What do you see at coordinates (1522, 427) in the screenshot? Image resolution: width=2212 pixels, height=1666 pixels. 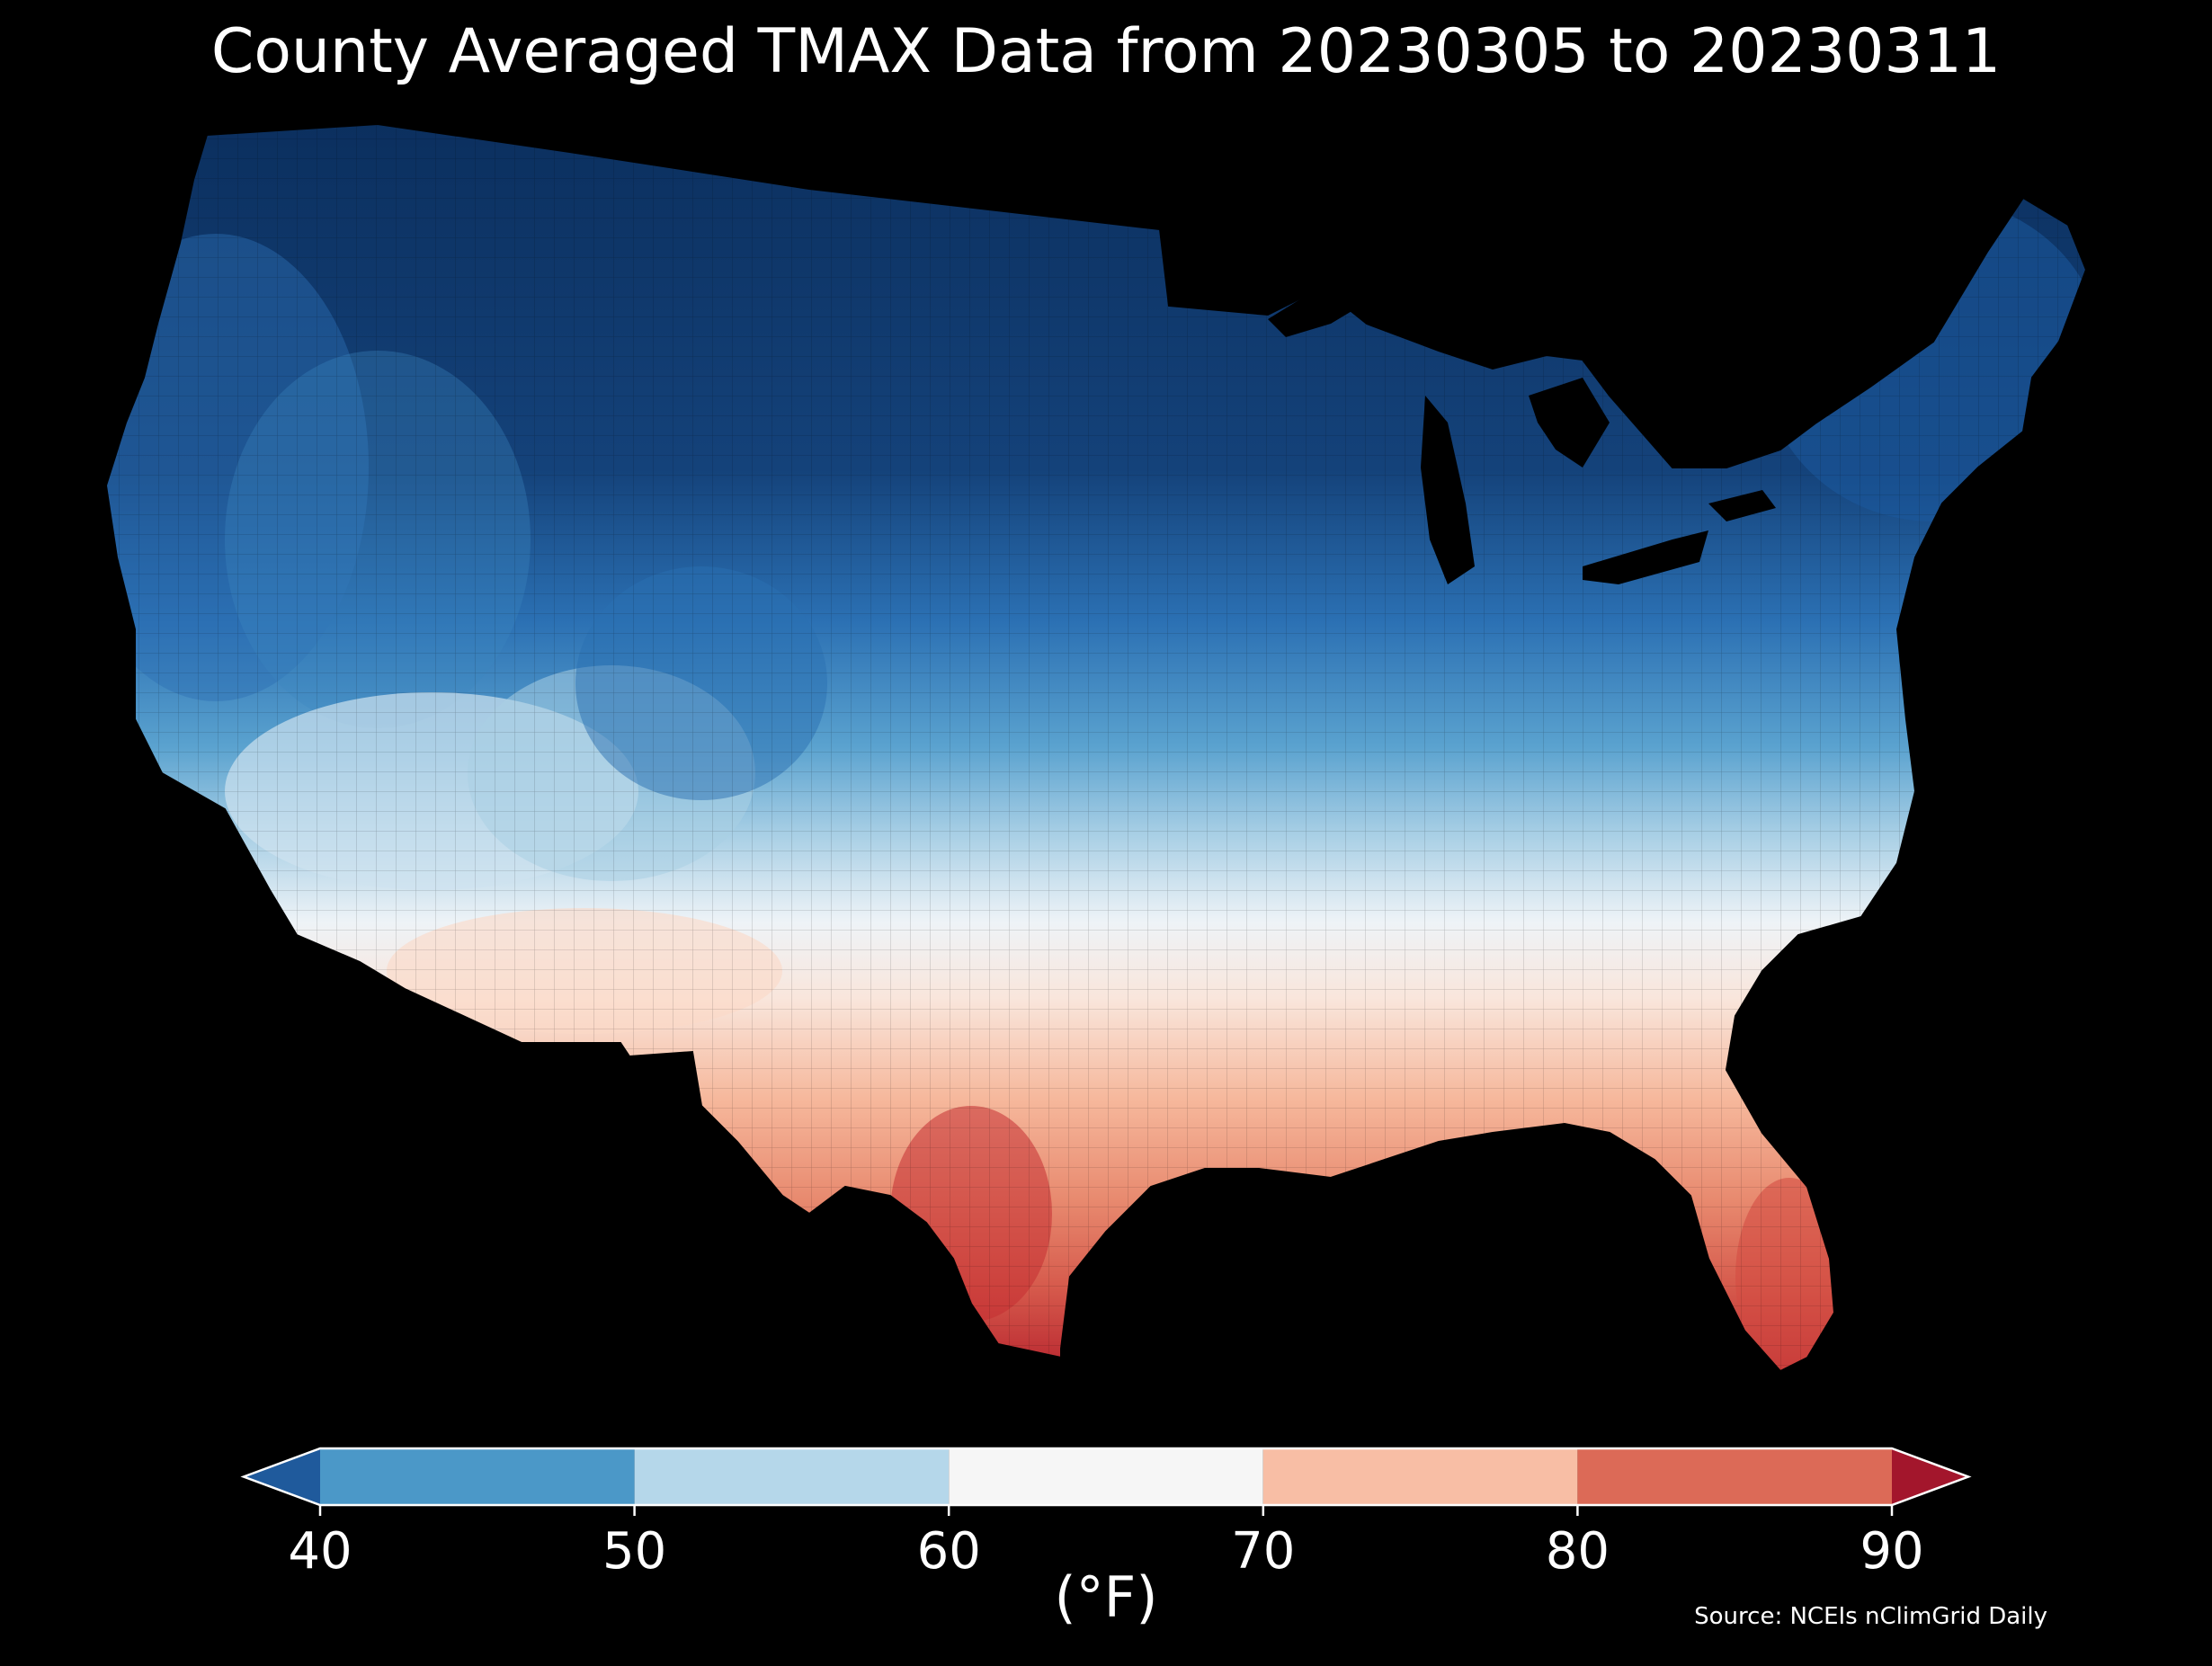 I see `great-lakes` at bounding box center [1522, 427].